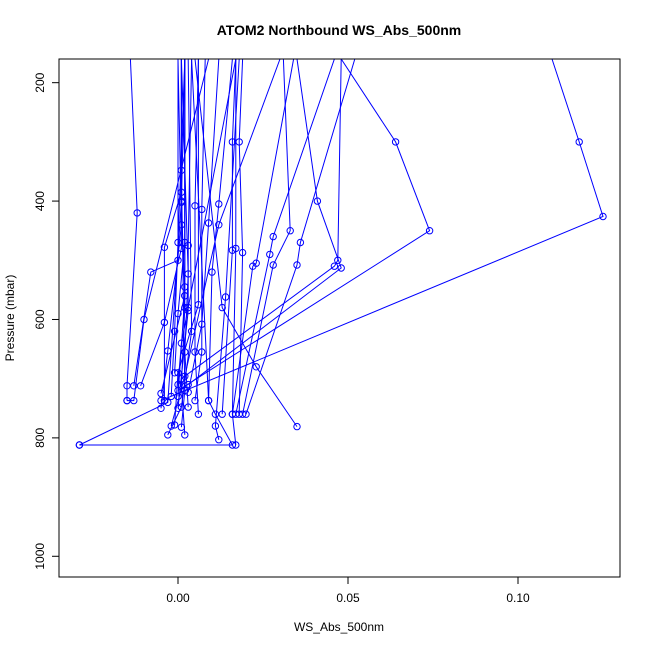 This screenshot has height=650, width=650. What do you see at coordinates (178, 598) in the screenshot?
I see `x-tick-label: 0.00` at bounding box center [178, 598].